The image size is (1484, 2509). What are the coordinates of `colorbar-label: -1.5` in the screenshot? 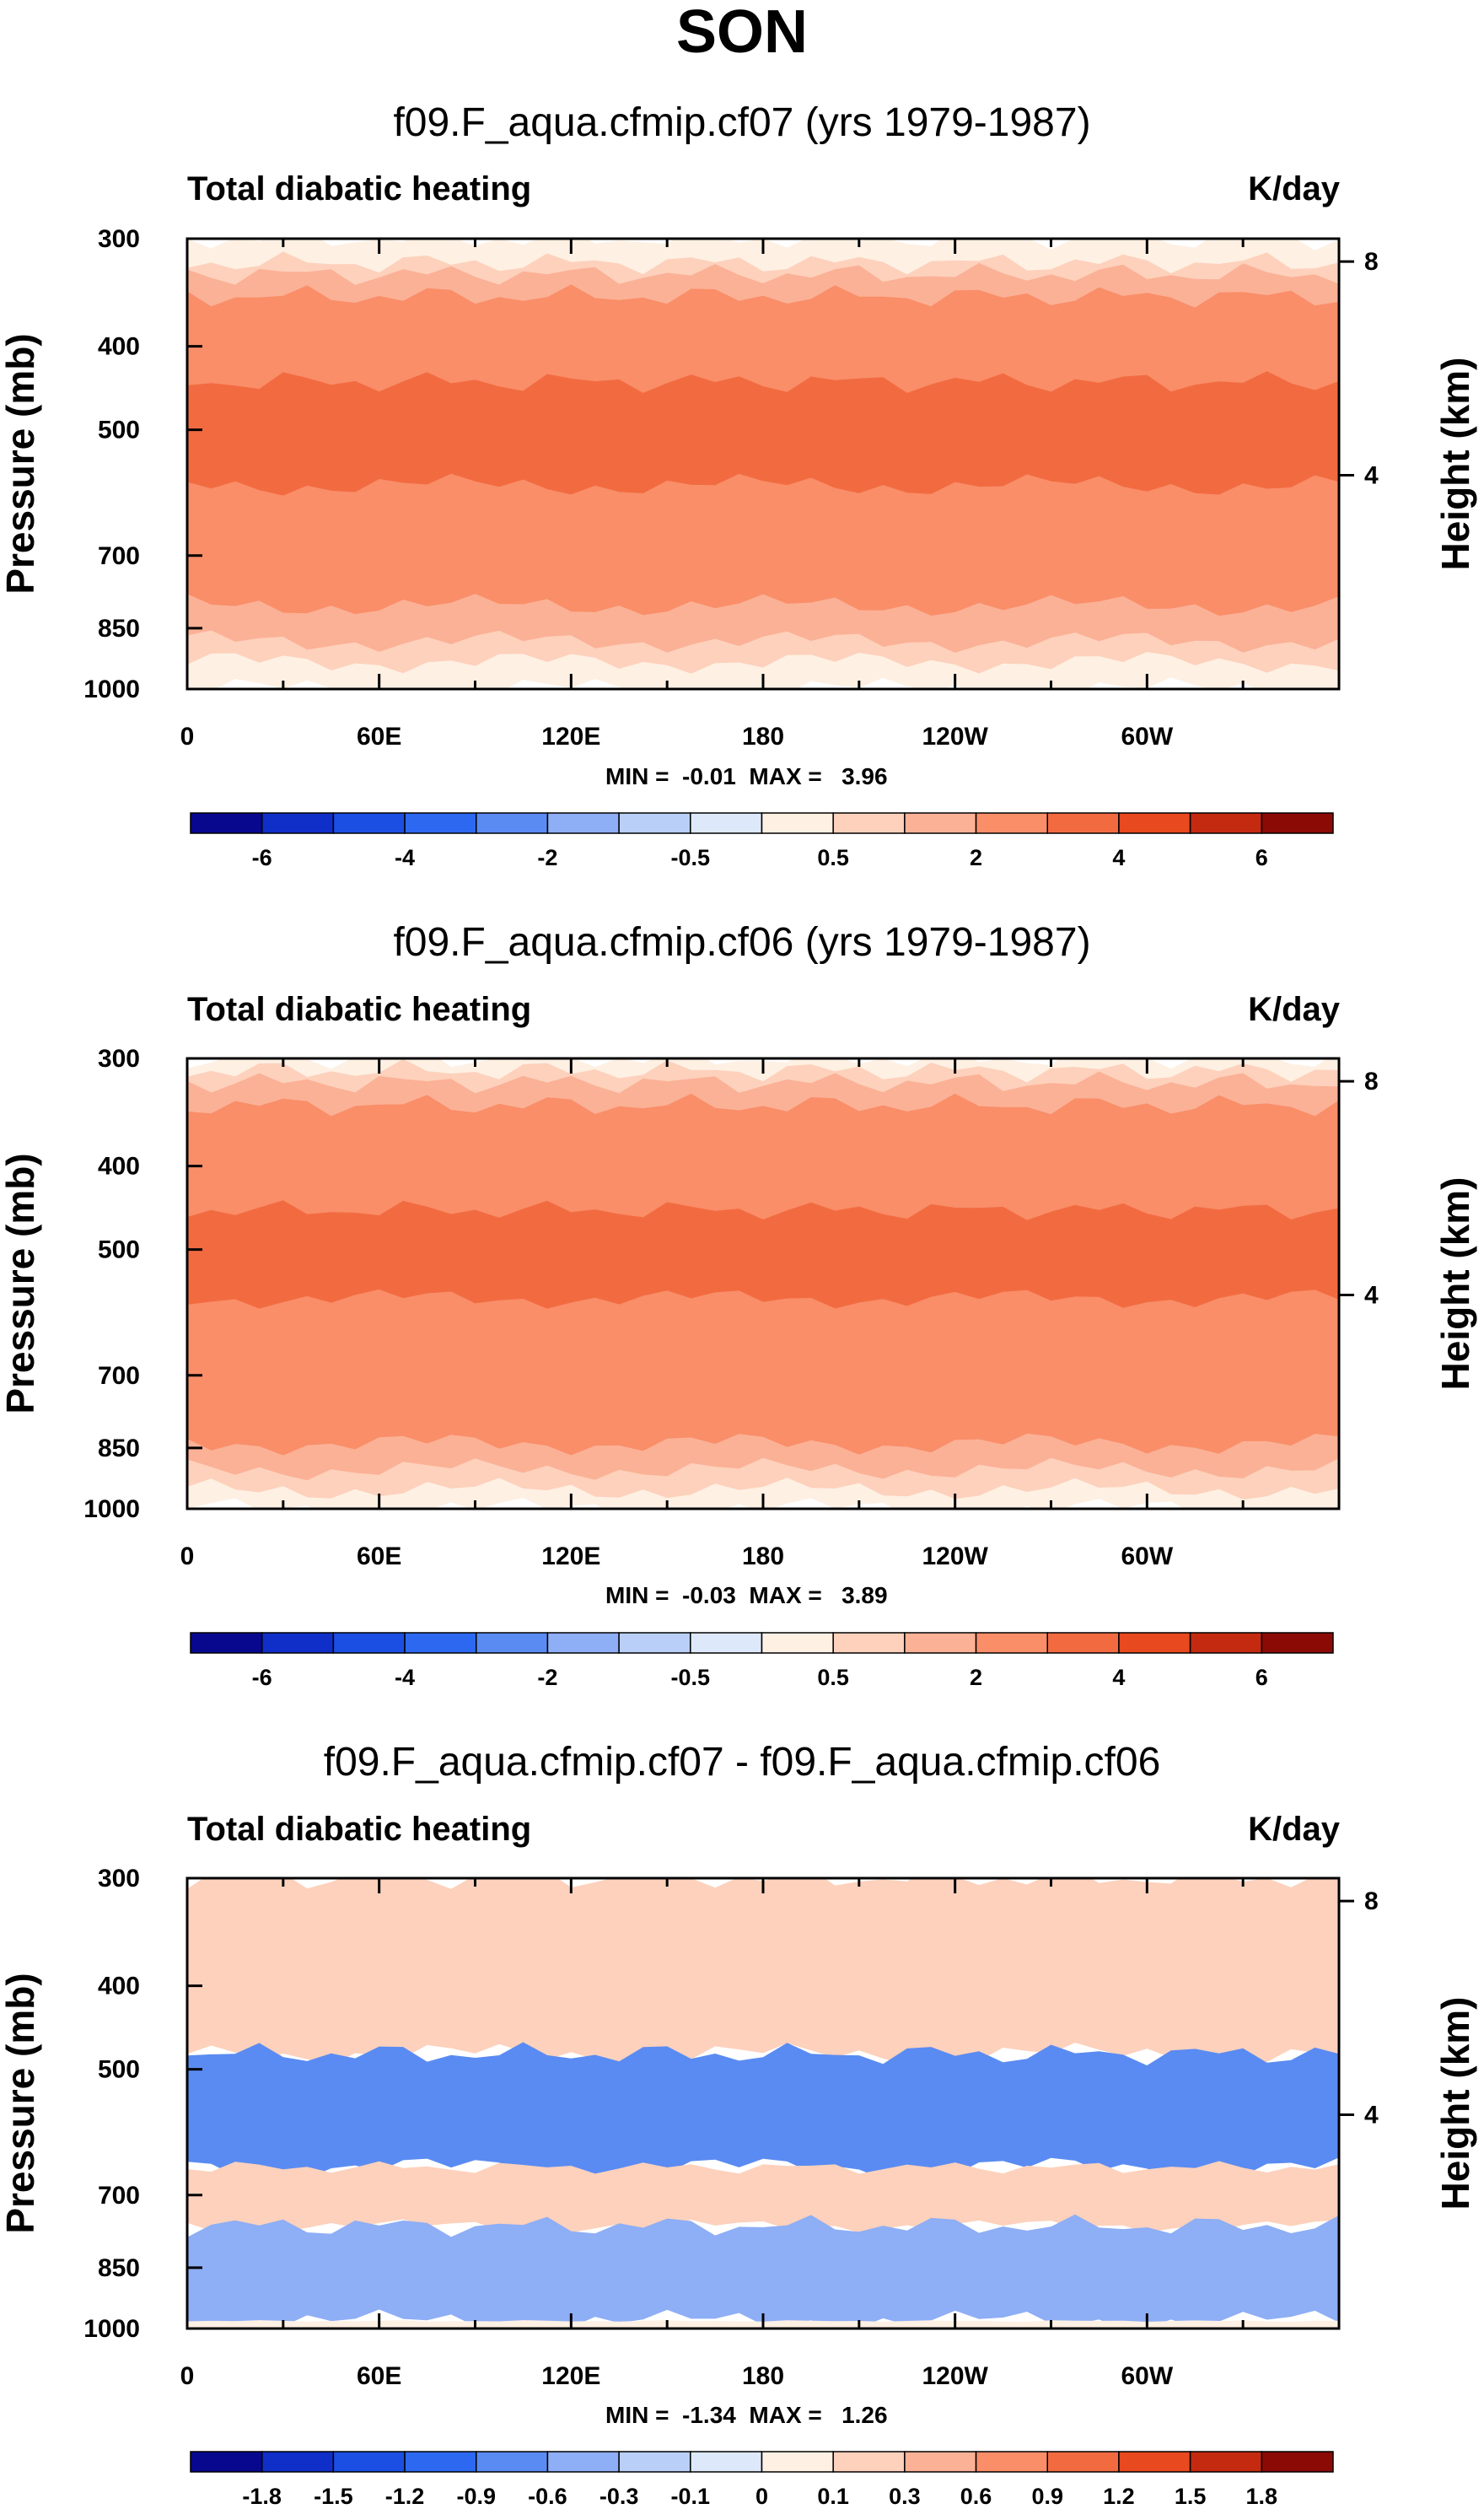 It's located at (333, 2496).